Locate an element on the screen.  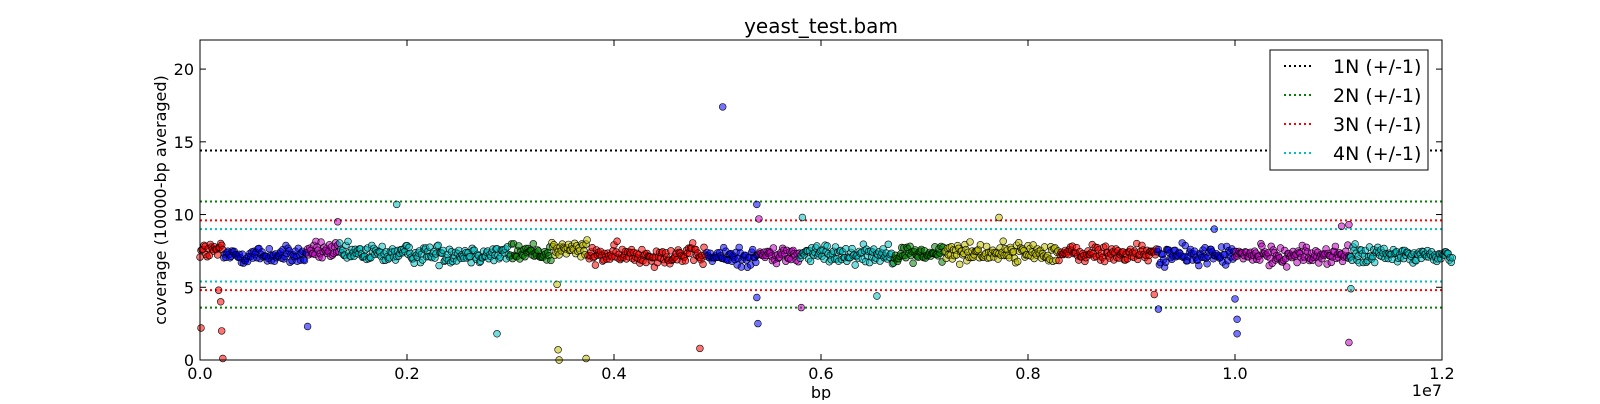
legend-label: 3N (+/-1) is located at coordinates (1377, 125).